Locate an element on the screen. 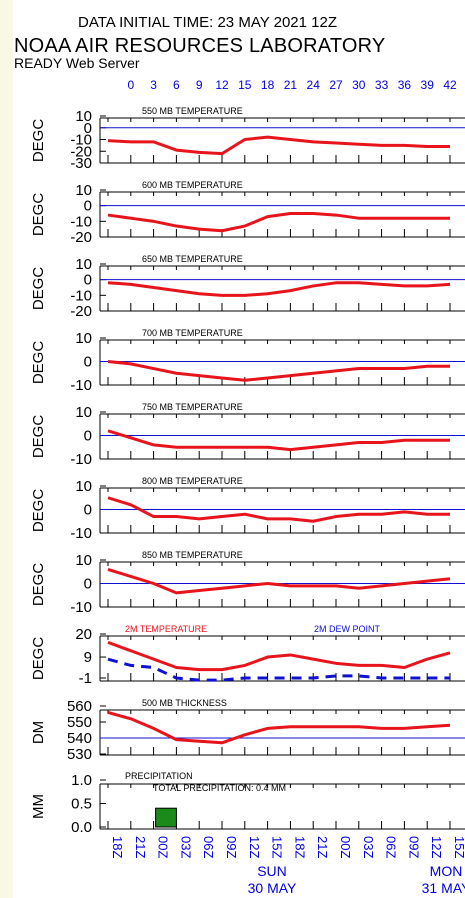 Image resolution: width=465 pixels, height=898 pixels. y-tick-label: 560 is located at coordinates (79, 706).